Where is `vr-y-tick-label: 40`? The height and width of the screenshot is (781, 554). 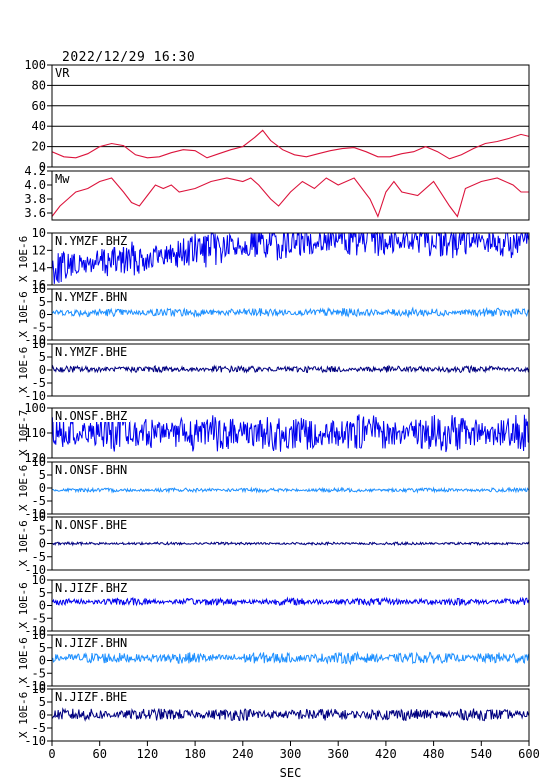
vr-y-tick-label: 40 is located at coordinates (39, 126).